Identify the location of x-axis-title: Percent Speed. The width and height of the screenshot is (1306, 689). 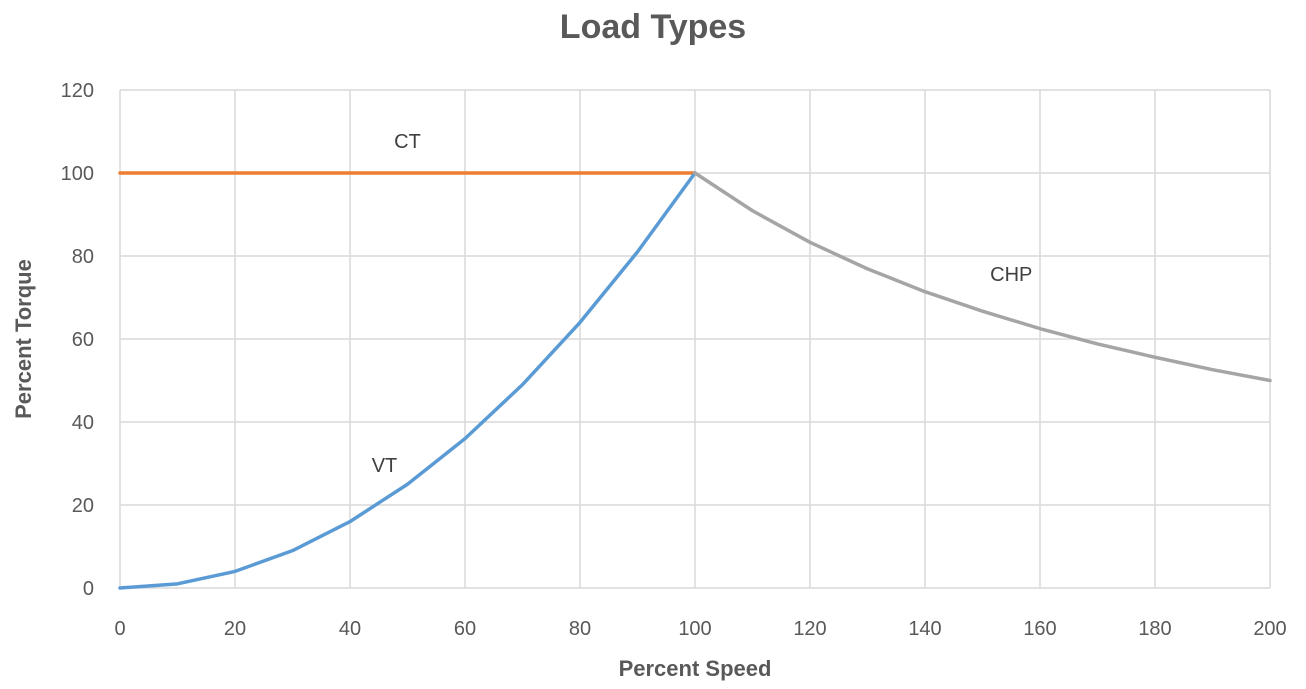
(695, 668).